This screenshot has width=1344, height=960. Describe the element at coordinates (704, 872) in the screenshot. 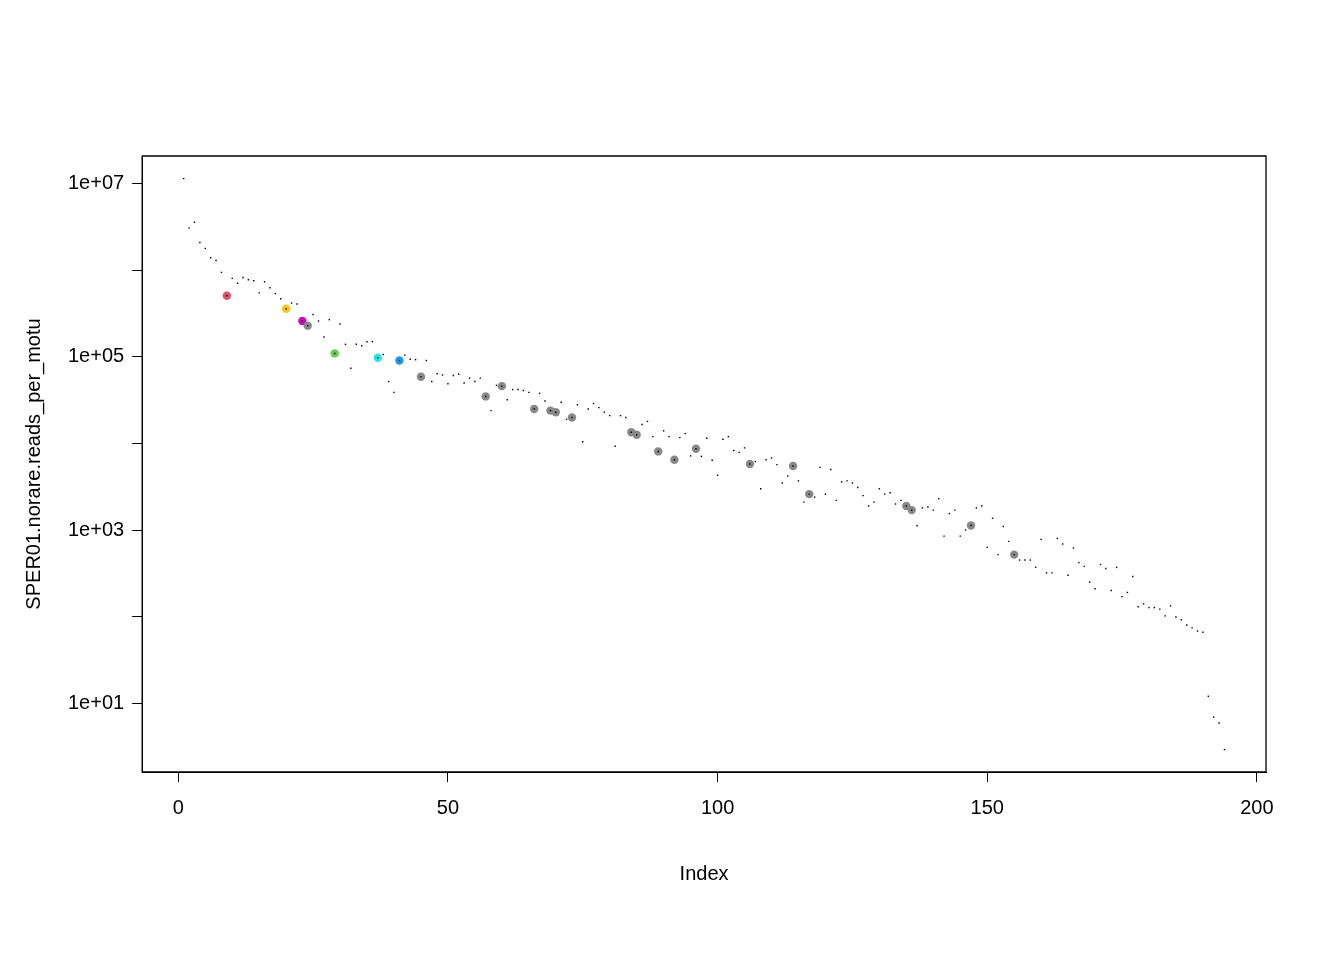

I see `x-axis-title: Index` at that location.